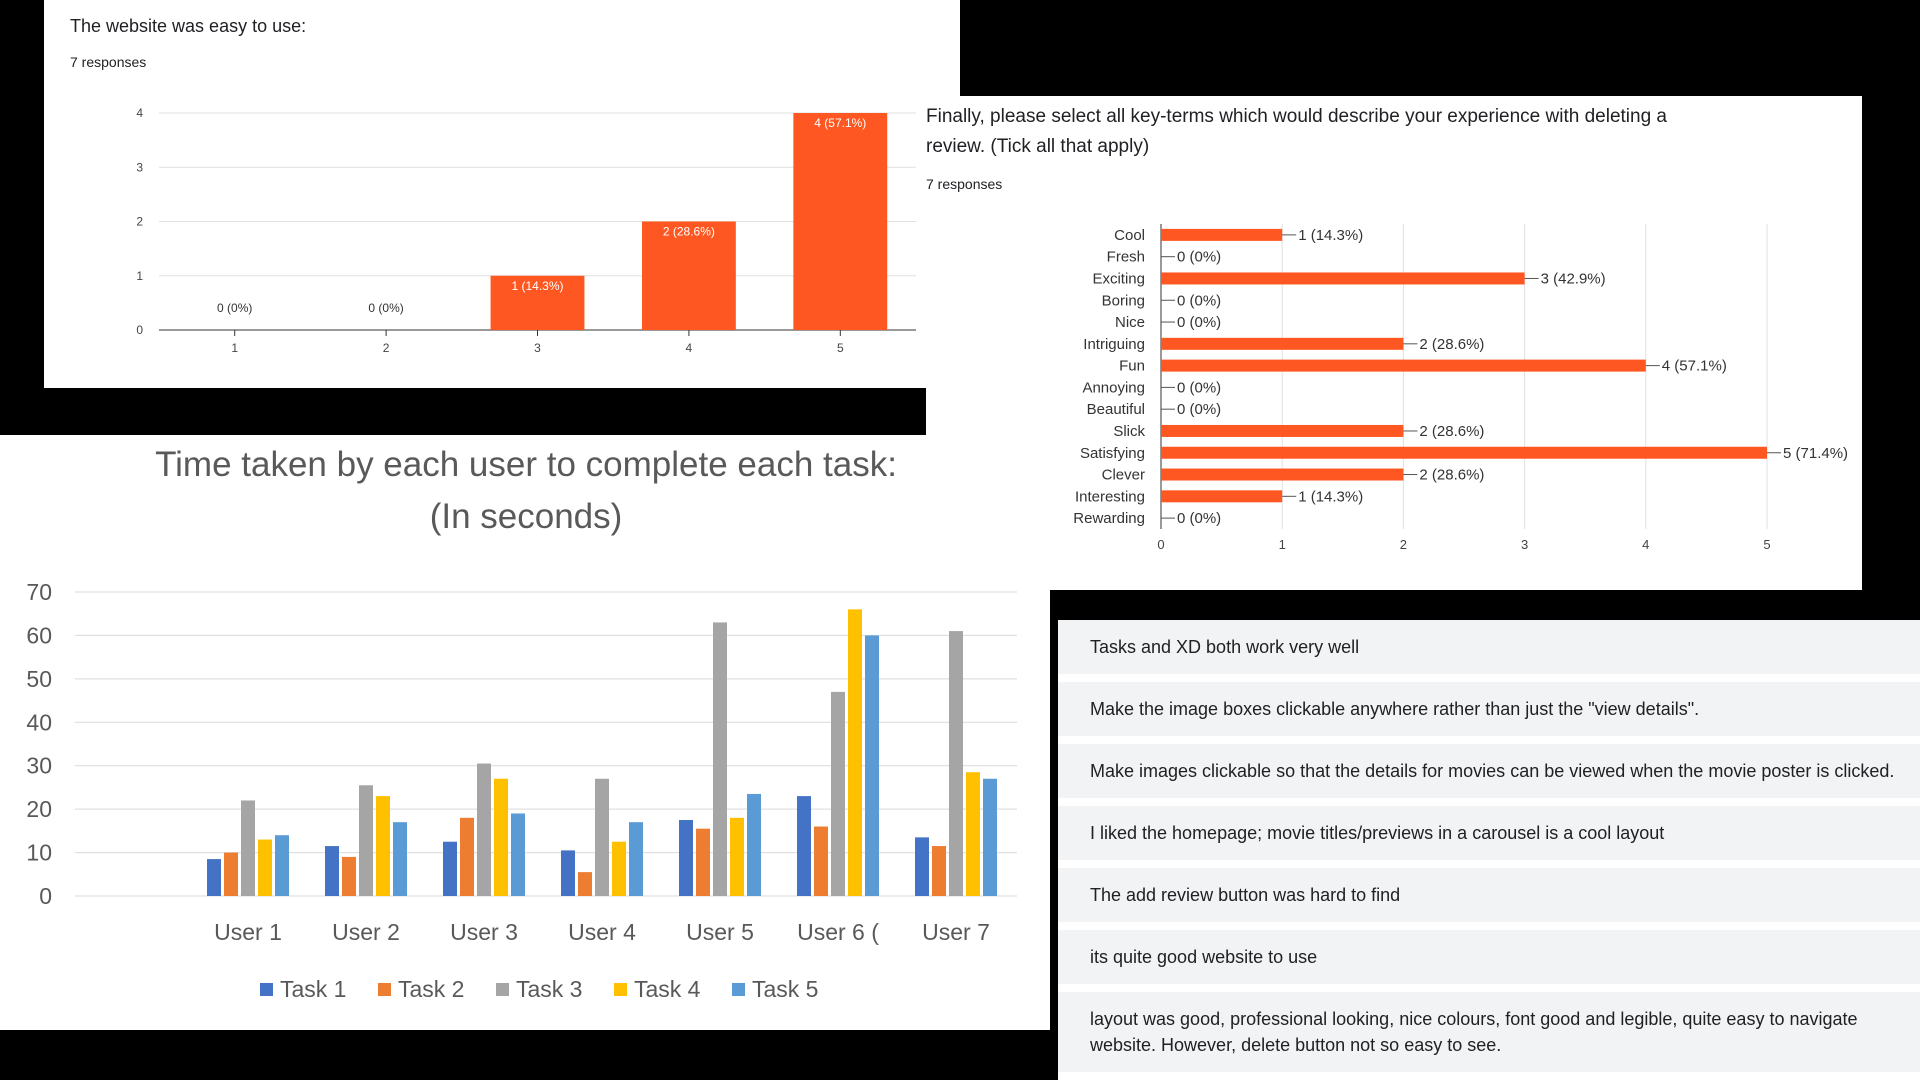 This screenshot has height=1080, width=1920. Describe the element at coordinates (667, 989) in the screenshot. I see `legend-label: Task 4` at that location.